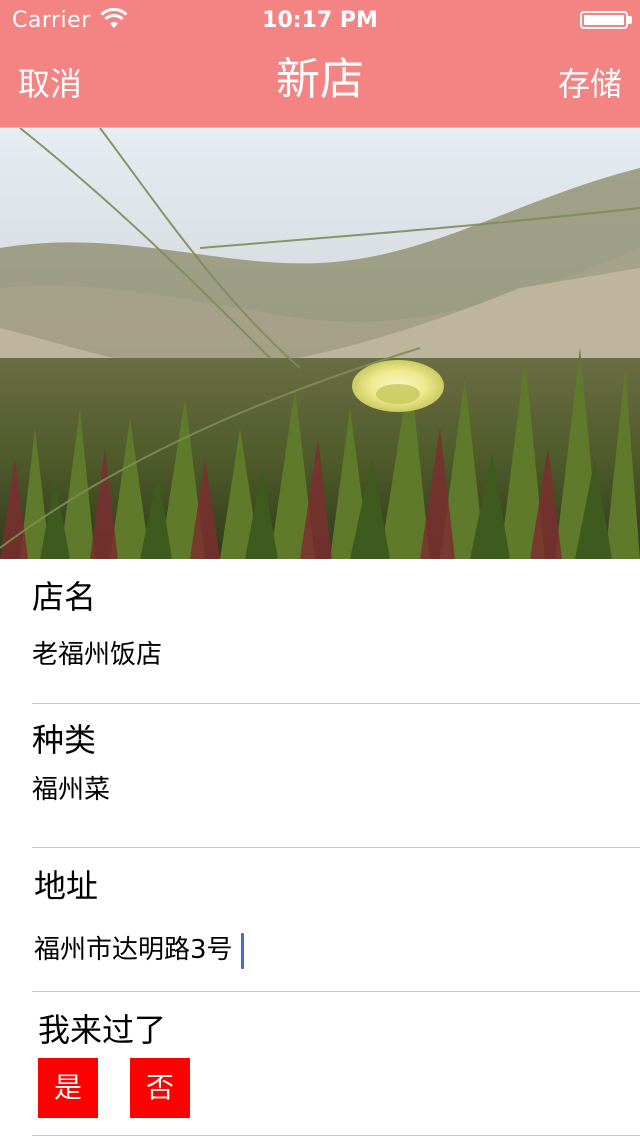 The height and width of the screenshot is (1136, 640). Describe the element at coordinates (630, 20) in the screenshot. I see `battery-nub-icon` at that location.